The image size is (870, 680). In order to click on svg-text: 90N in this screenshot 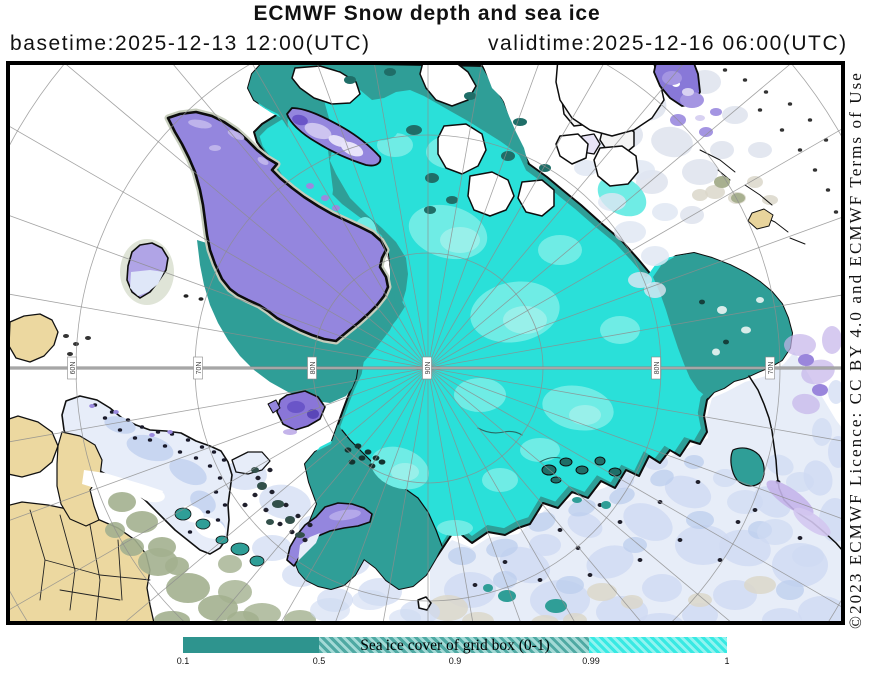, I will do `click(428, 368)`.